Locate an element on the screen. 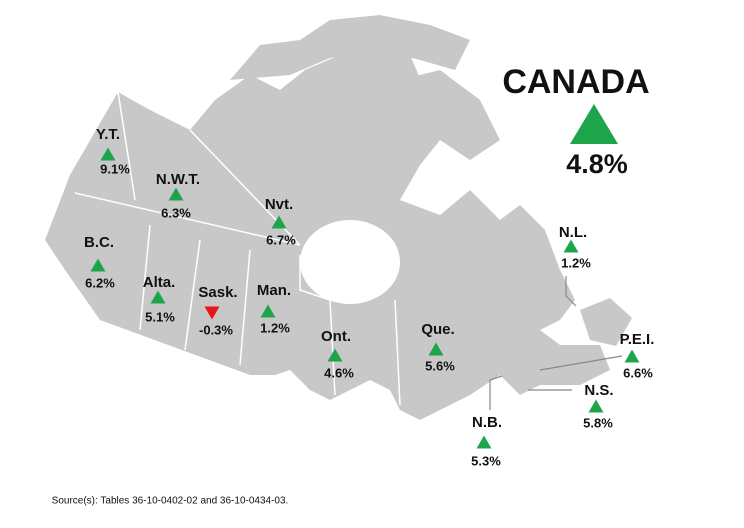 This screenshot has width=744, height=528. region-name: Nvt. is located at coordinates (279, 204).